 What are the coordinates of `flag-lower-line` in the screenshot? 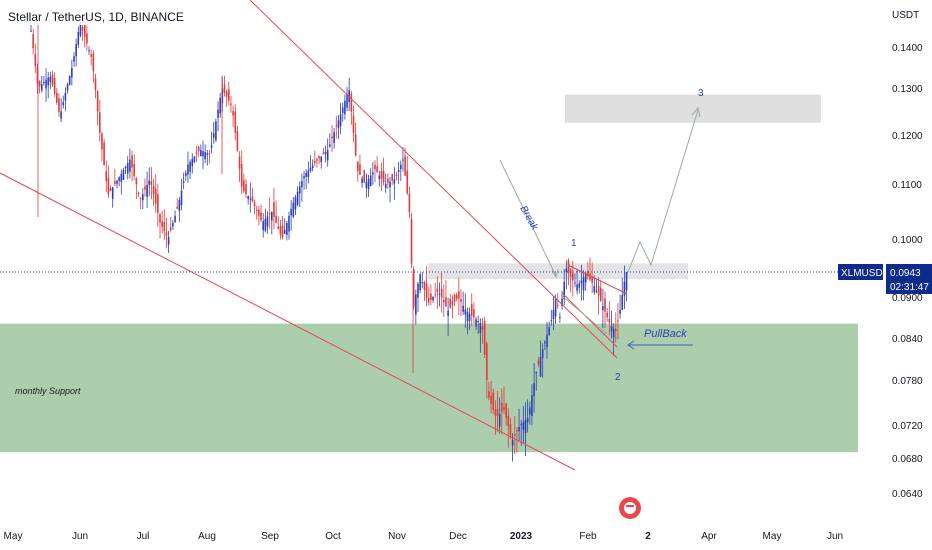 It's located at (589, 320).